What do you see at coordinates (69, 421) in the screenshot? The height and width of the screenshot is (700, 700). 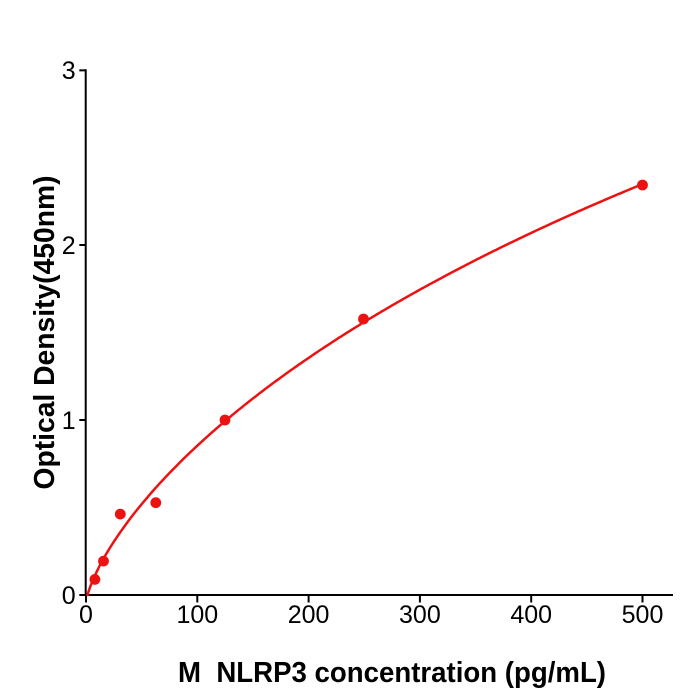 I see `svg-text: 1` at bounding box center [69, 421].